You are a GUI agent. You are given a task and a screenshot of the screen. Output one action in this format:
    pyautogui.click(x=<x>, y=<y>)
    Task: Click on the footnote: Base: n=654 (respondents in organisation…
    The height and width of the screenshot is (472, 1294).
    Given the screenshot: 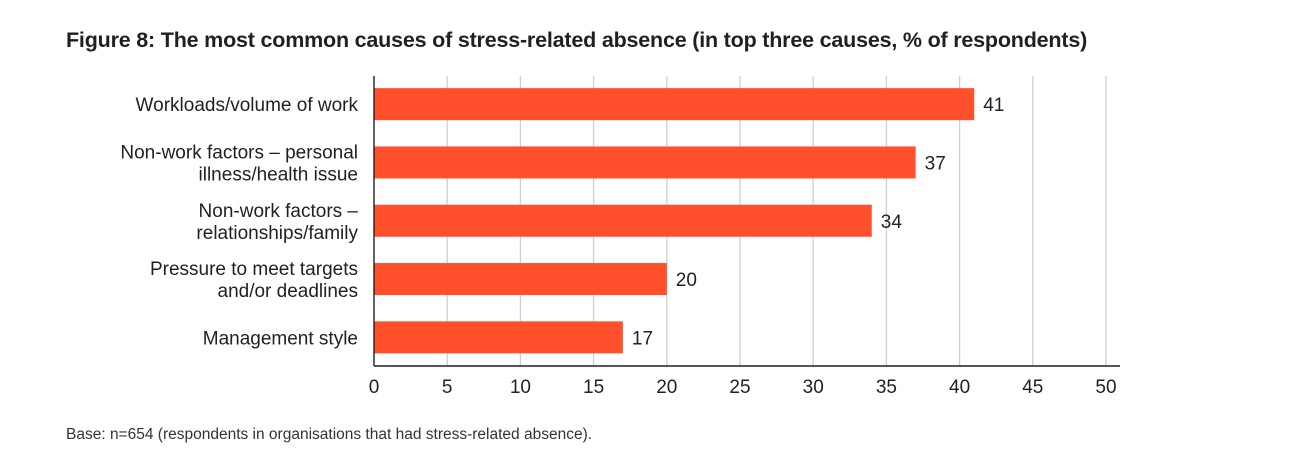 What is the action you would take?
    pyautogui.click(x=329, y=434)
    